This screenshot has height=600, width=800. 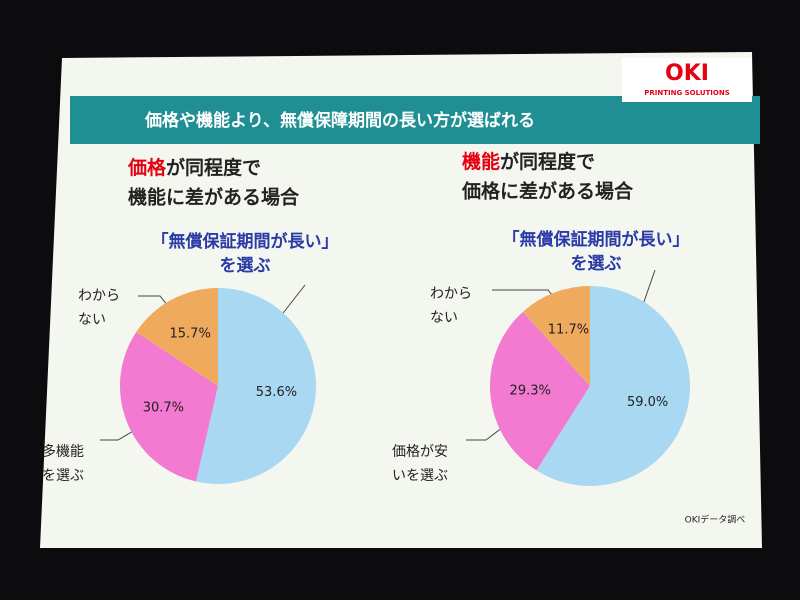 I want to click on logo: OKI, so click(x=687, y=73).